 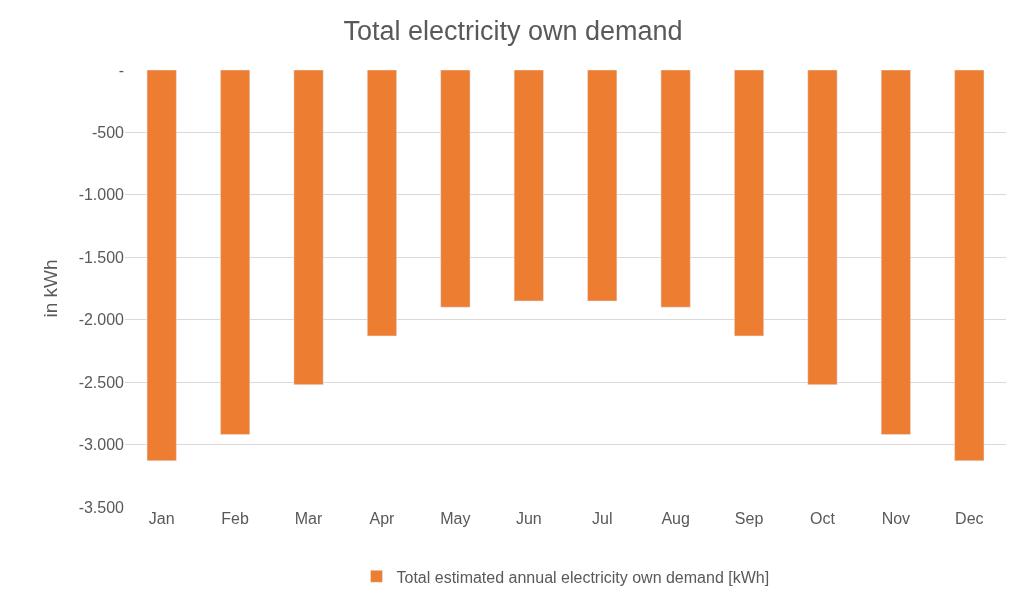 What do you see at coordinates (382, 518) in the screenshot?
I see `x-tick-label: Apr` at bounding box center [382, 518].